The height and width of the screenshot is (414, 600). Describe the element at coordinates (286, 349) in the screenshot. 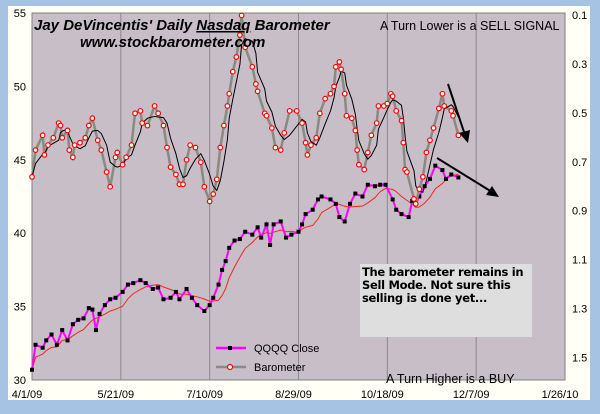

I see `legend-qqqq-label: QQQQ Close` at that location.